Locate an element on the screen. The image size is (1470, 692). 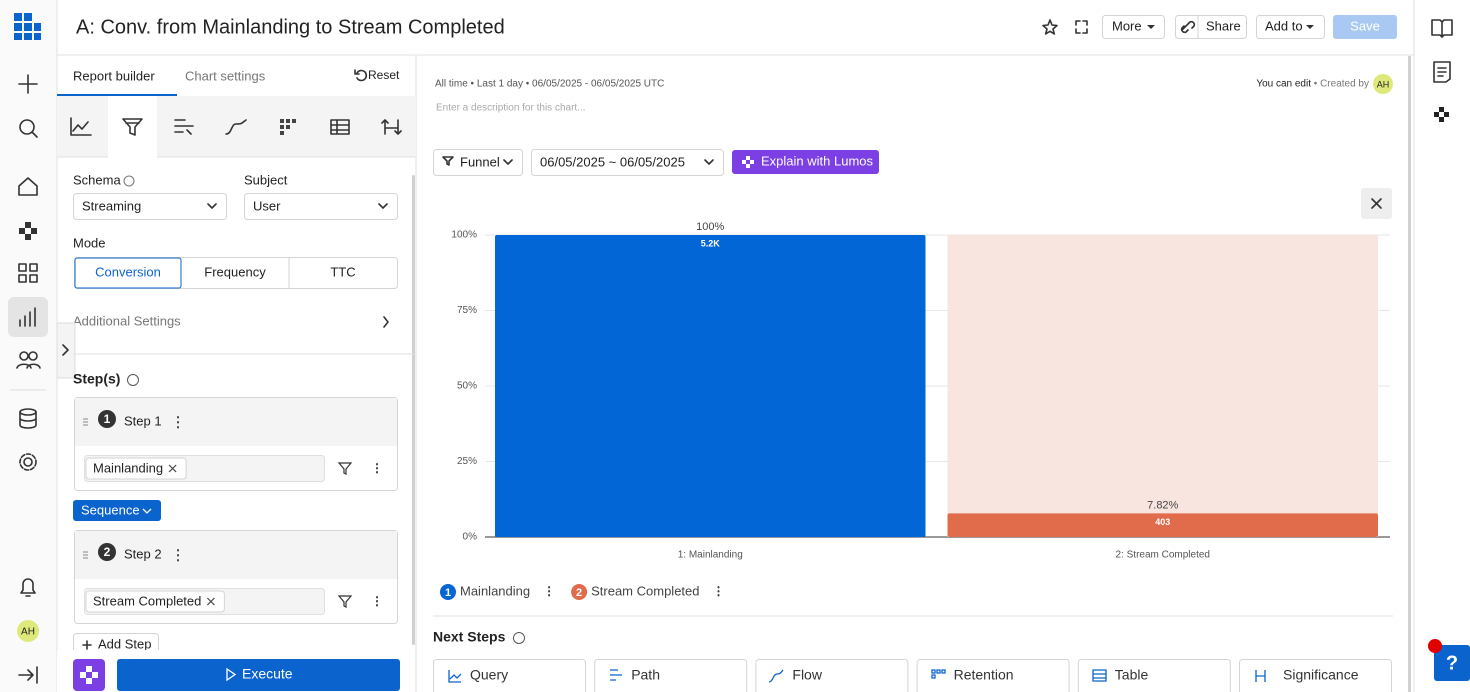
cohorts-icon is located at coordinates (28, 360).